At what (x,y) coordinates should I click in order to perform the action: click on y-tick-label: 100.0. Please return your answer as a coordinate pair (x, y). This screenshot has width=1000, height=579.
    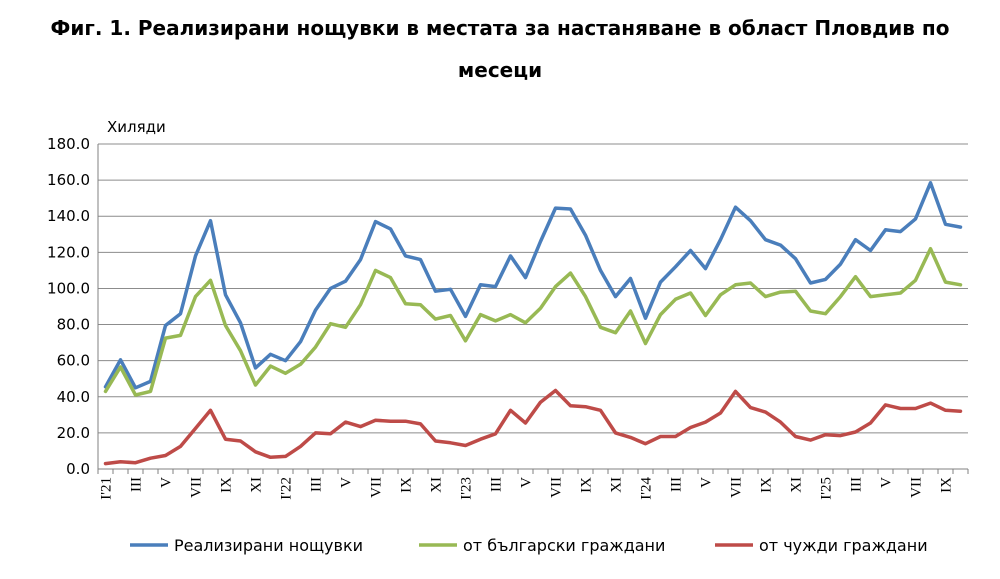
    Looking at the image, I should click on (68, 288).